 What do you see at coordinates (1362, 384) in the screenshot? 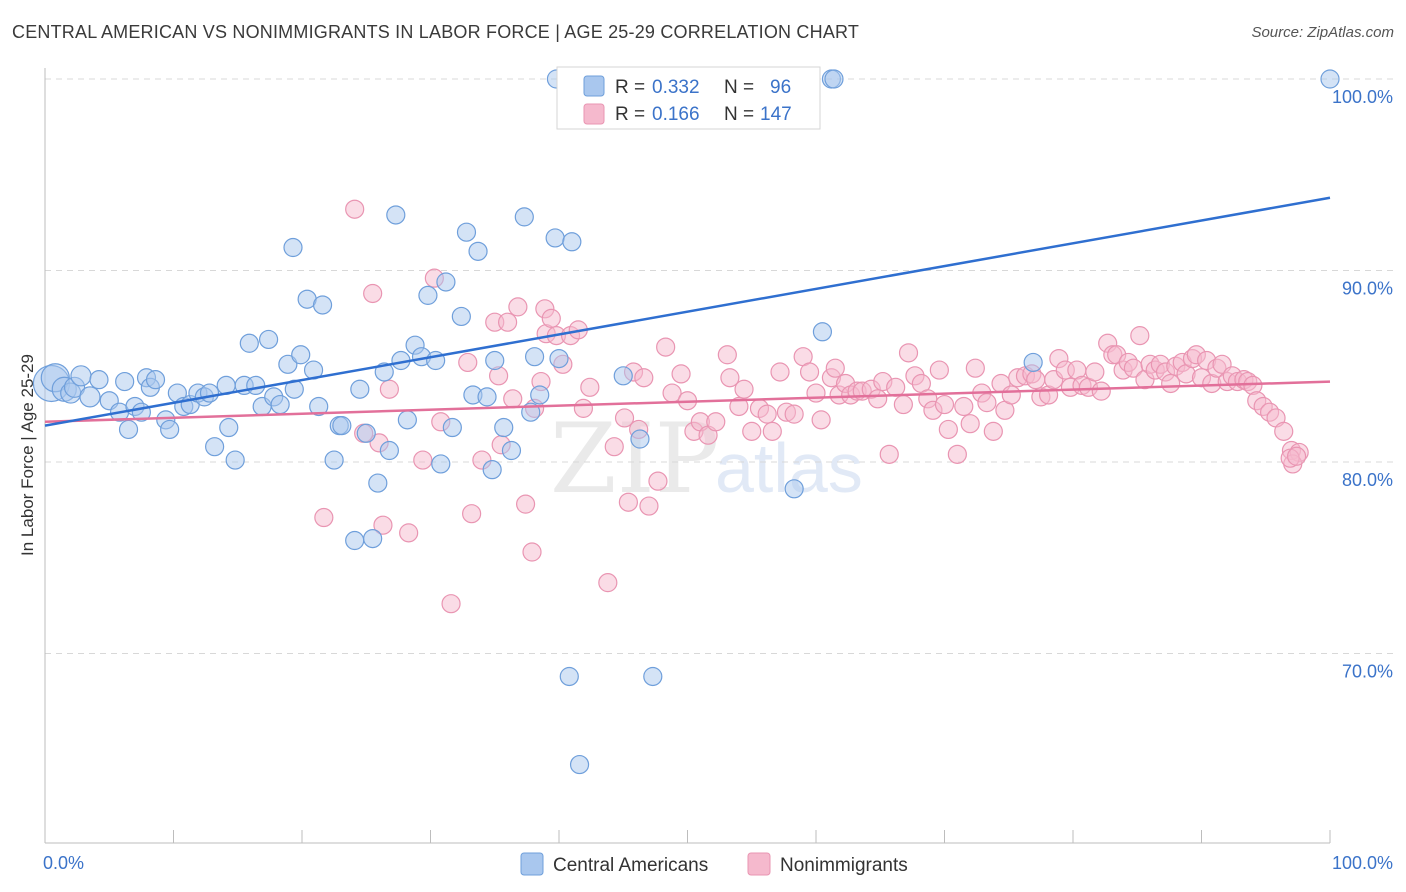
I see `y-axis-tick-labels: 70.0% 80.0% 90.0% 100.0%` at bounding box center [1362, 384].